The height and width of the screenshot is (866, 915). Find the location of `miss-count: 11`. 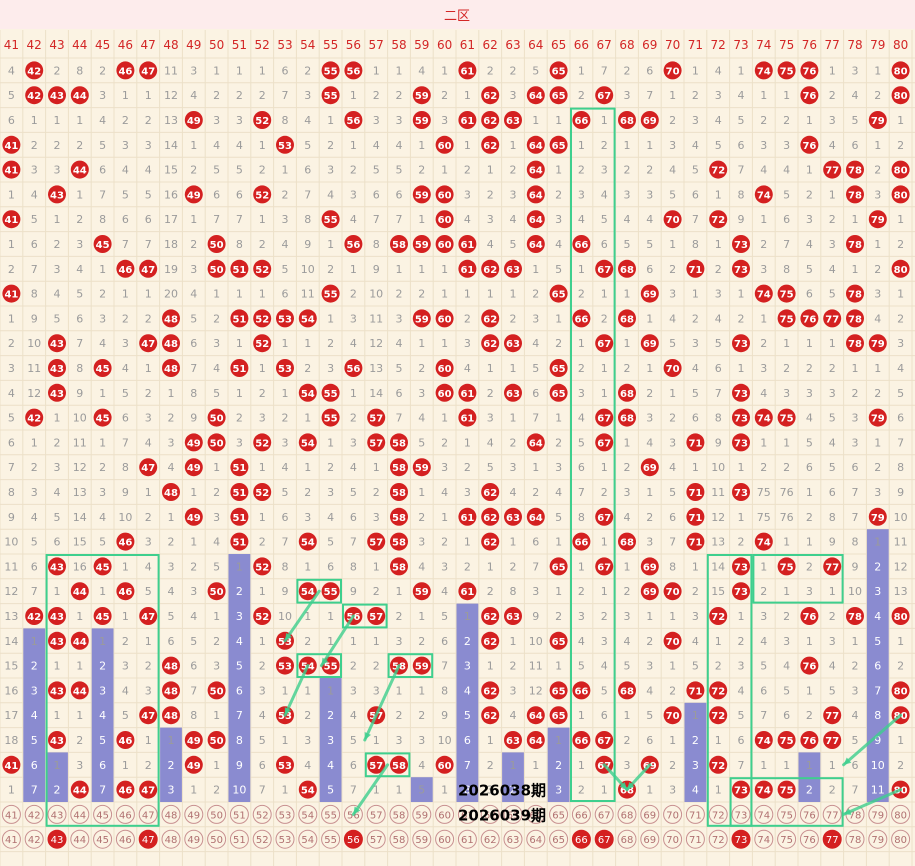

miss-count: 11 is located at coordinates (901, 542).